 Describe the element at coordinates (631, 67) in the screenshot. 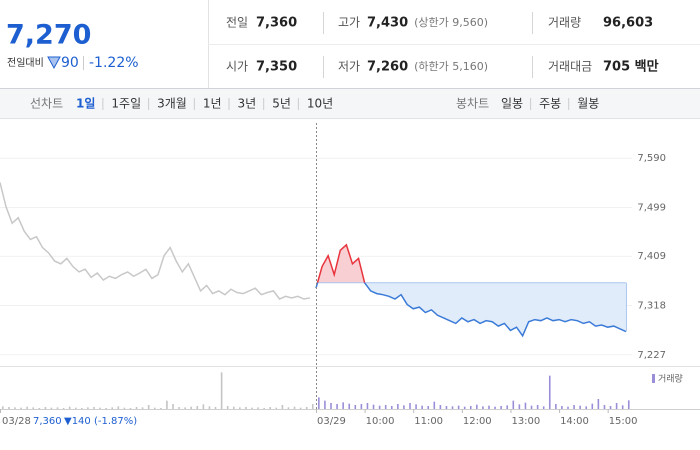

I see `summary-value: 705 백만` at that location.